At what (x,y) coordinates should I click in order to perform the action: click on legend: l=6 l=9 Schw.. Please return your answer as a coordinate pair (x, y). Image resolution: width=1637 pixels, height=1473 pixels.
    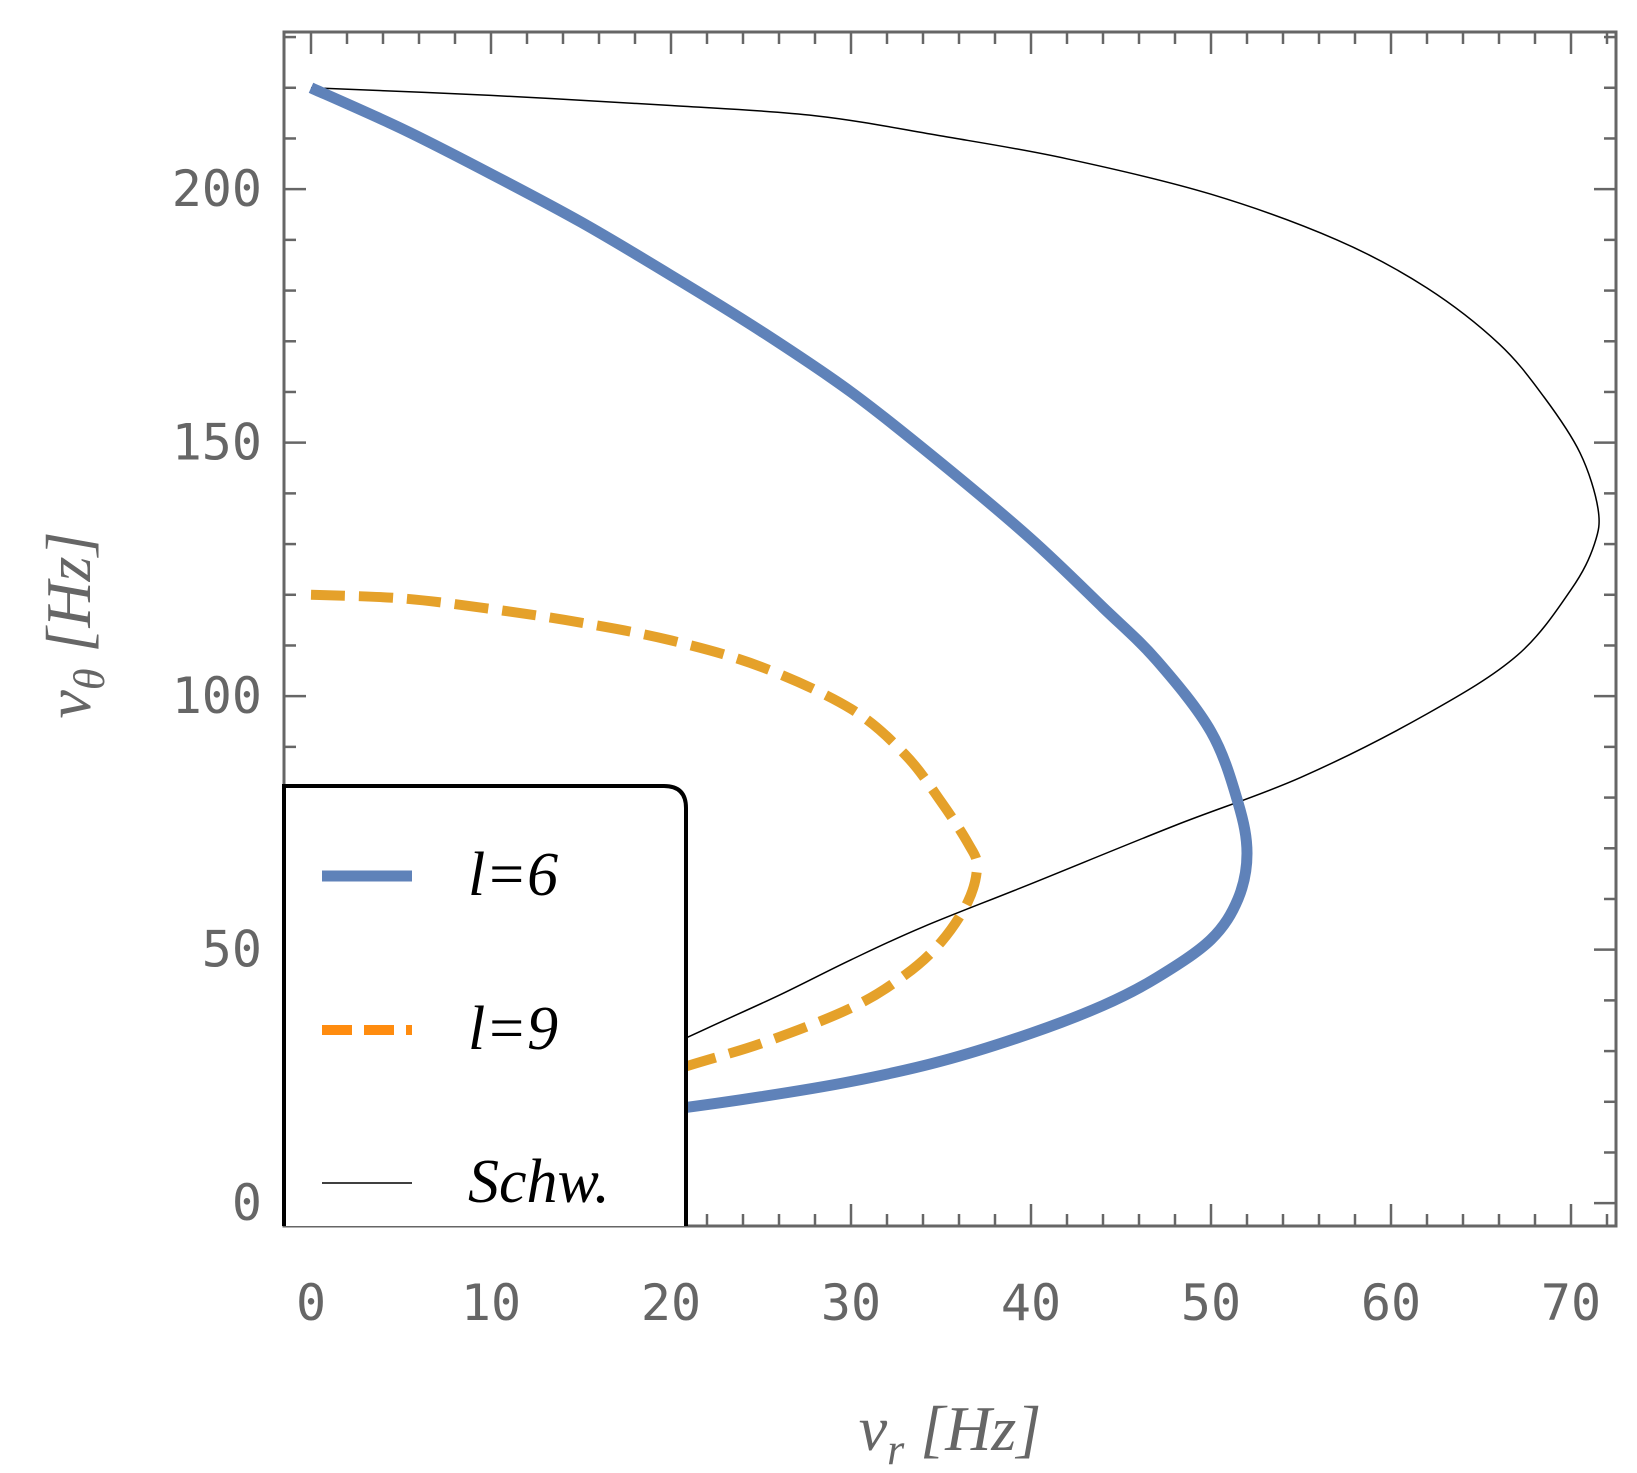
    Looking at the image, I should click on (485, 1005).